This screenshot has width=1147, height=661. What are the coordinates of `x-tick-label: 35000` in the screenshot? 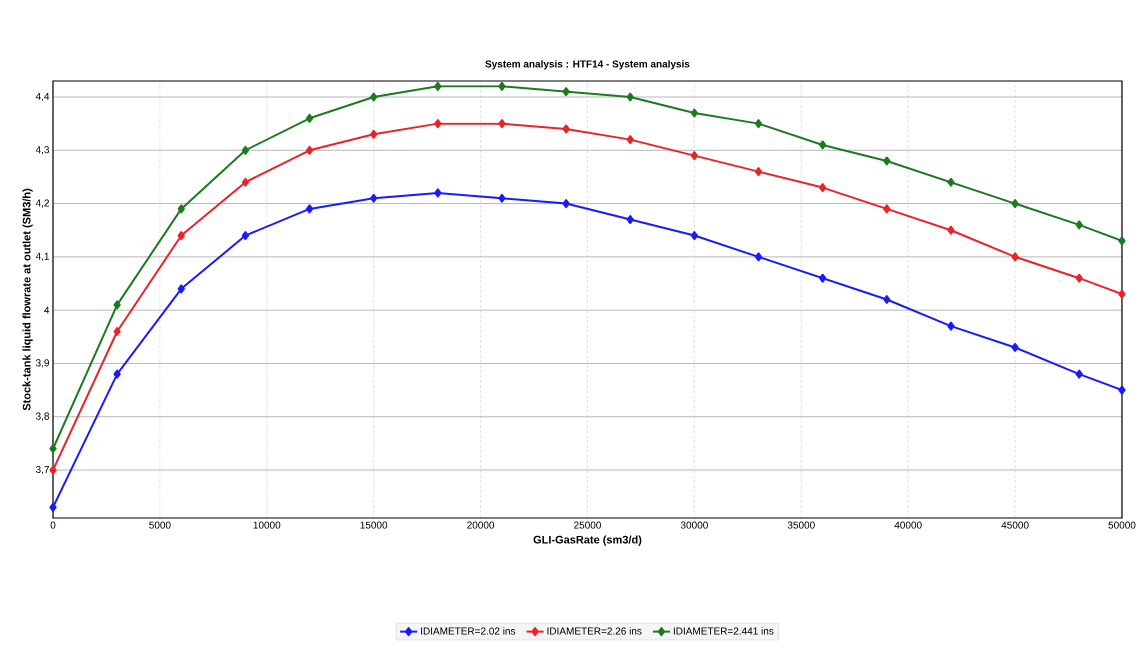 It's located at (801, 525).